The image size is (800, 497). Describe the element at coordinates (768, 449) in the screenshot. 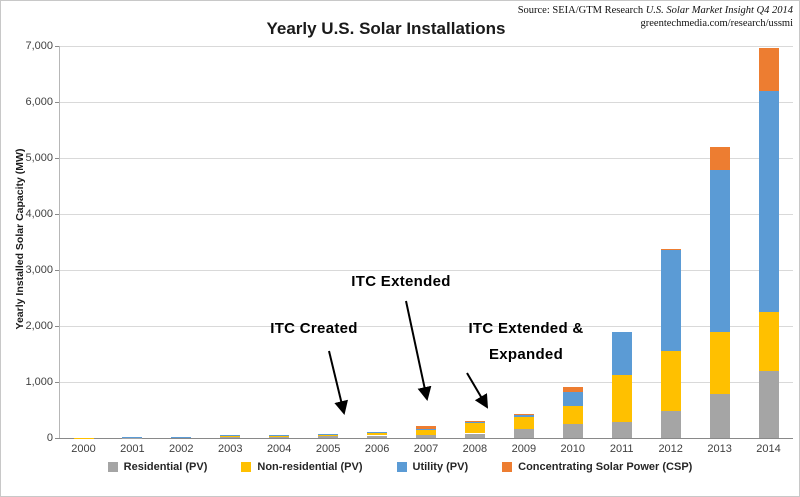

I see `x-tick-label: 2014` at that location.